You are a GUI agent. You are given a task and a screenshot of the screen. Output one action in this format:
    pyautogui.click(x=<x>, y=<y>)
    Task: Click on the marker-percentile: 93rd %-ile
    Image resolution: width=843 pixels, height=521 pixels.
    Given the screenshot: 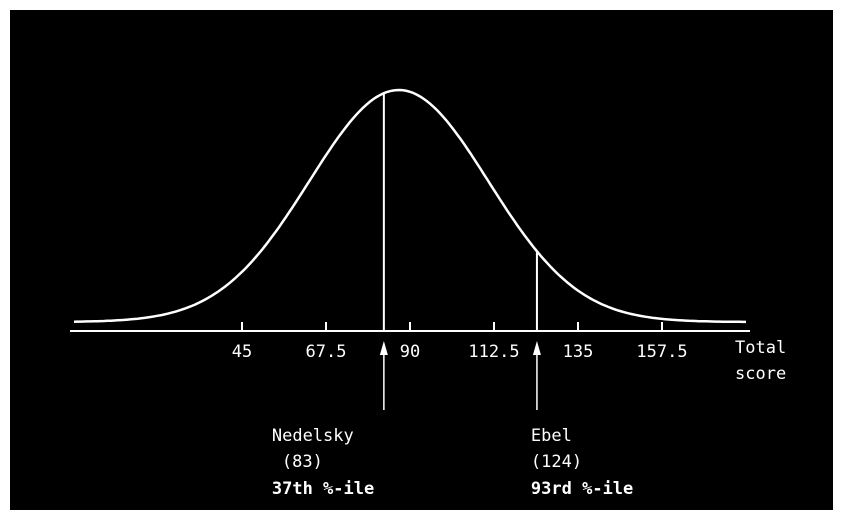 What is the action you would take?
    pyautogui.click(x=582, y=489)
    